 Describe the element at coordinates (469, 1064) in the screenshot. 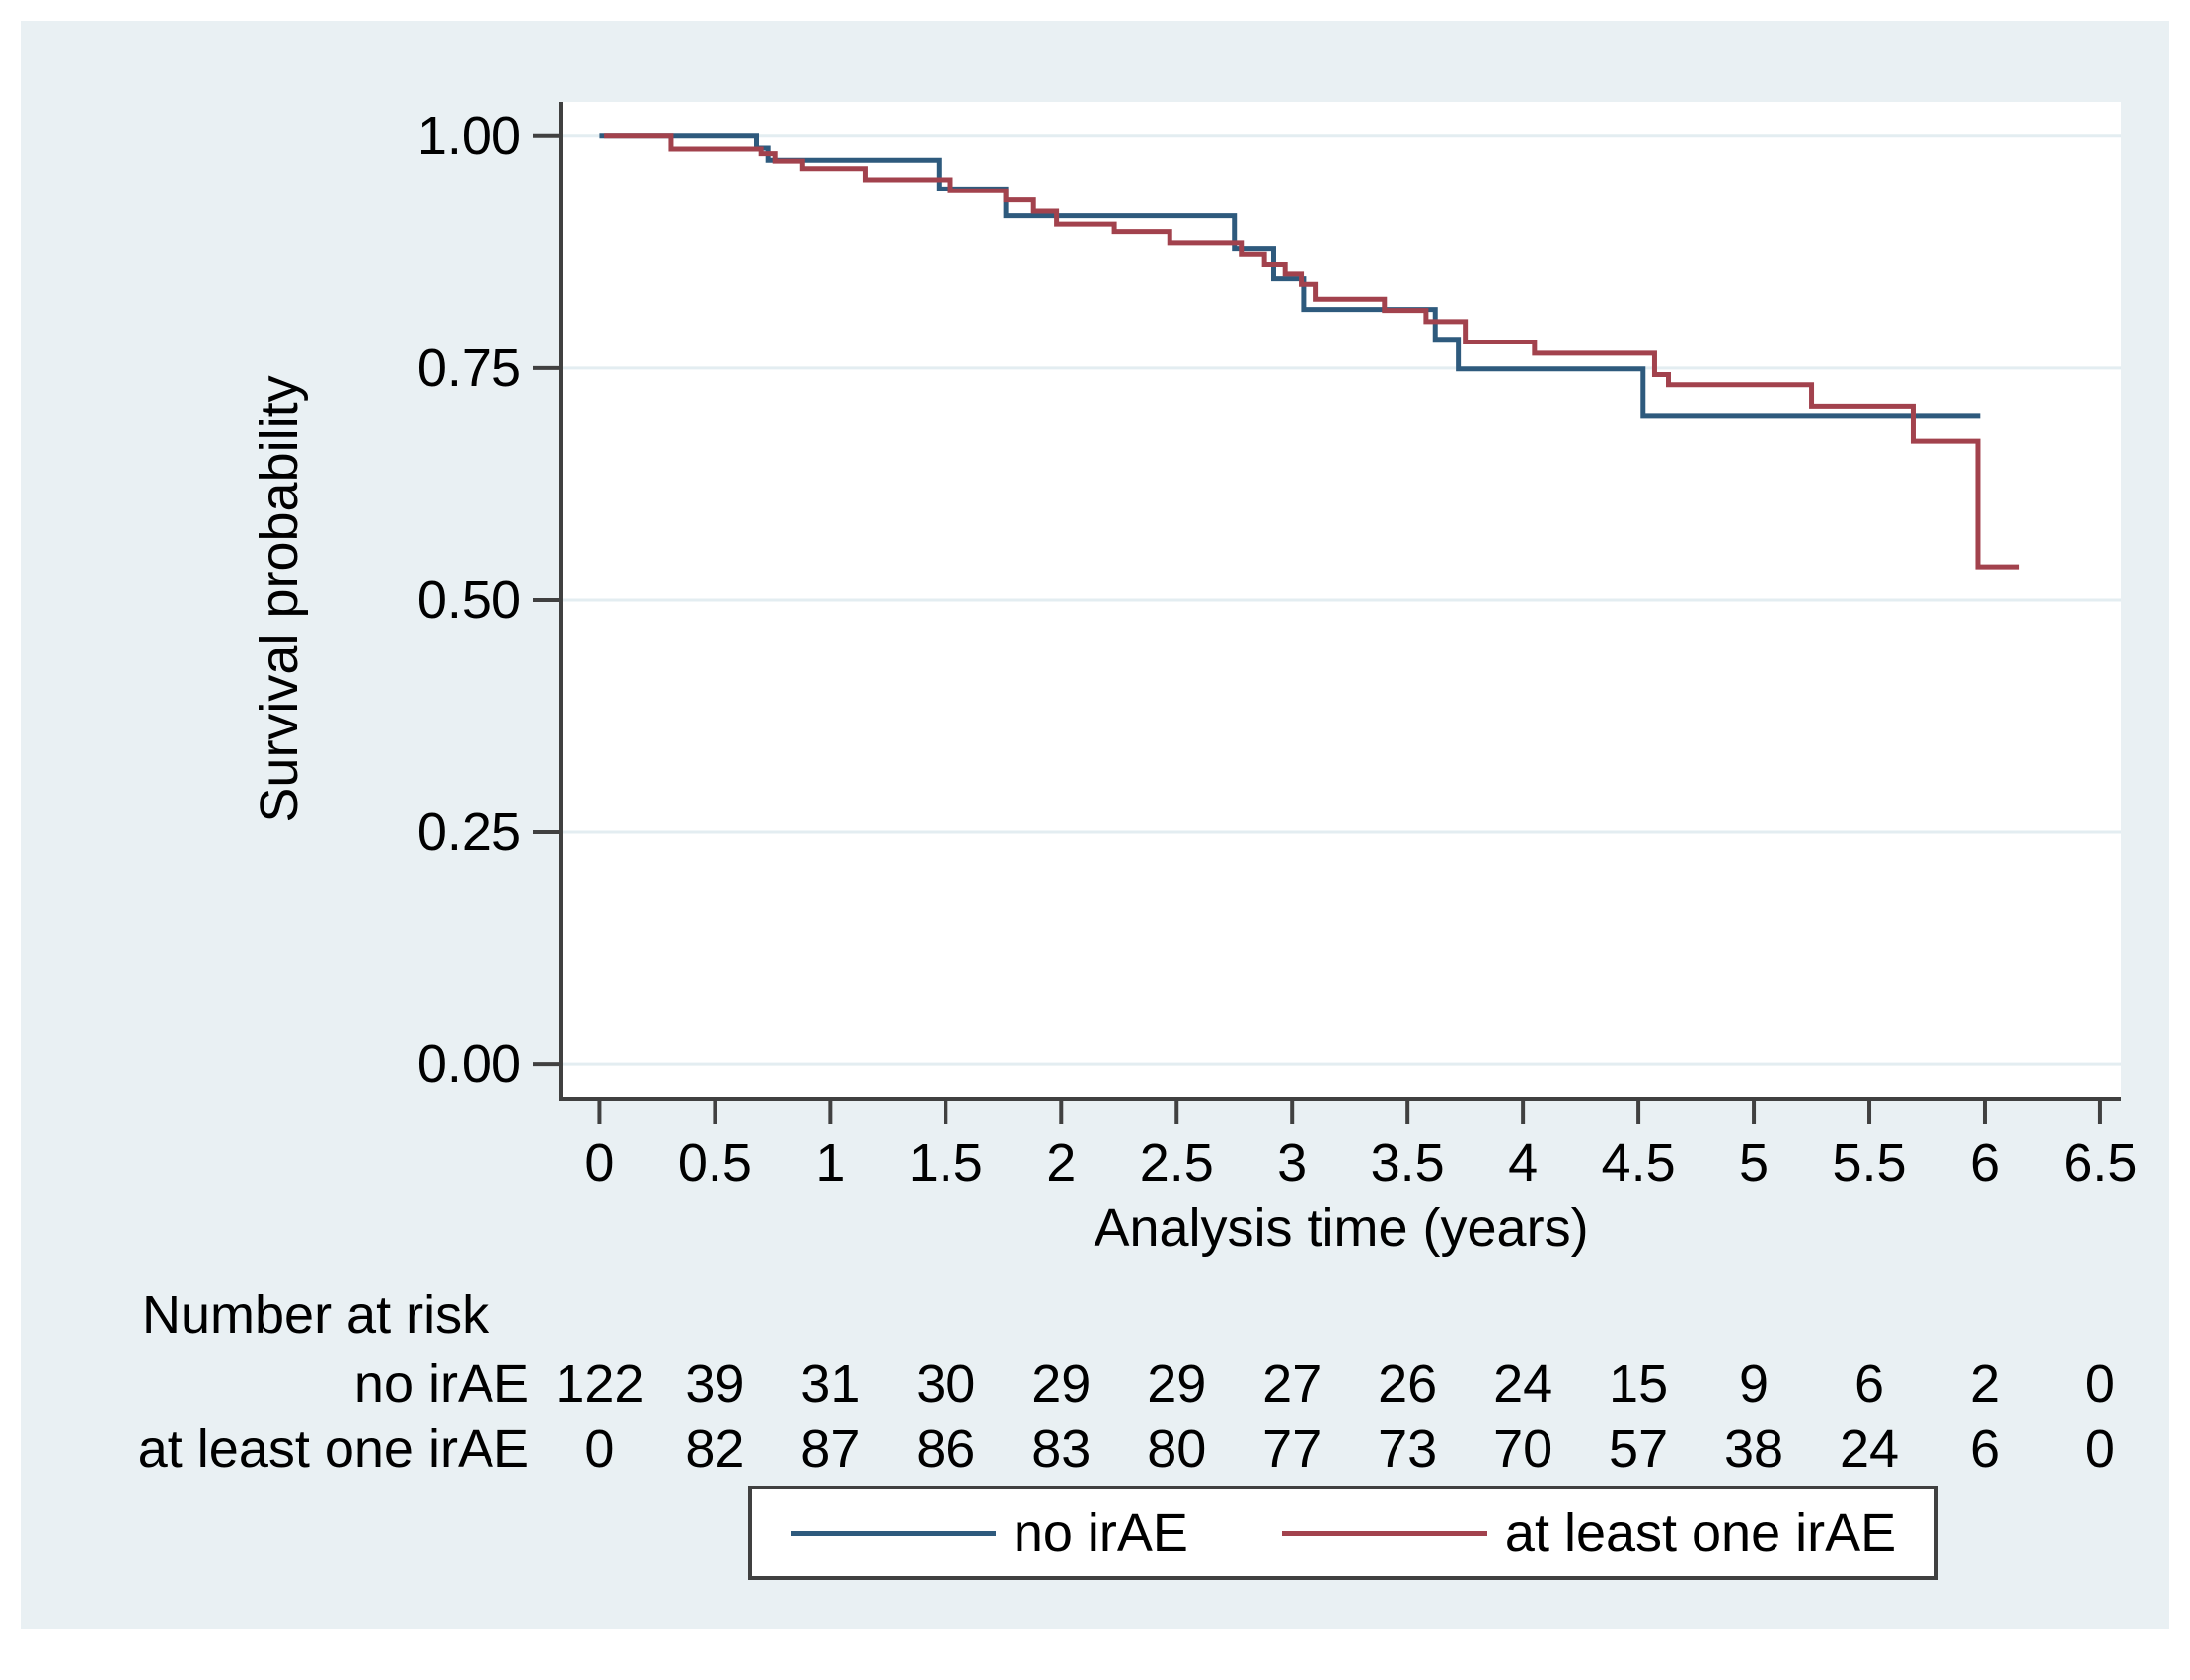

I see `y-tick-label-0.00: 0.00` at that location.